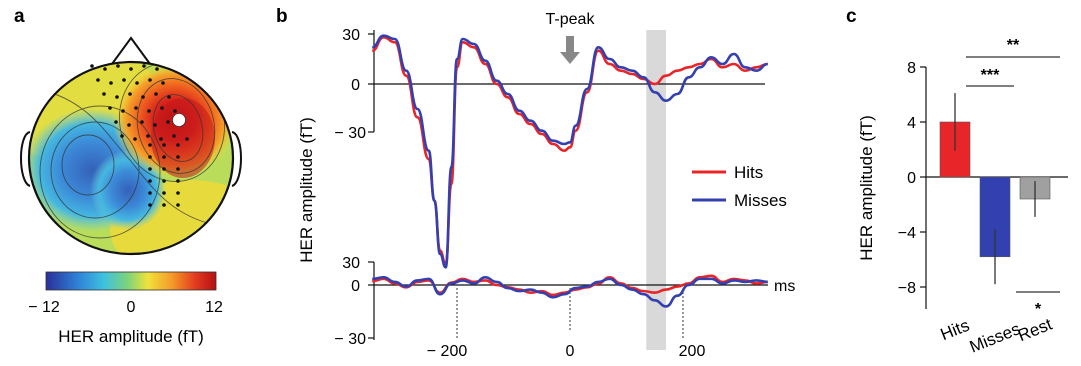 The height and width of the screenshot is (366, 1081). Describe the element at coordinates (355, 85) in the screenshot. I see `top-tick-0: 0` at that location.